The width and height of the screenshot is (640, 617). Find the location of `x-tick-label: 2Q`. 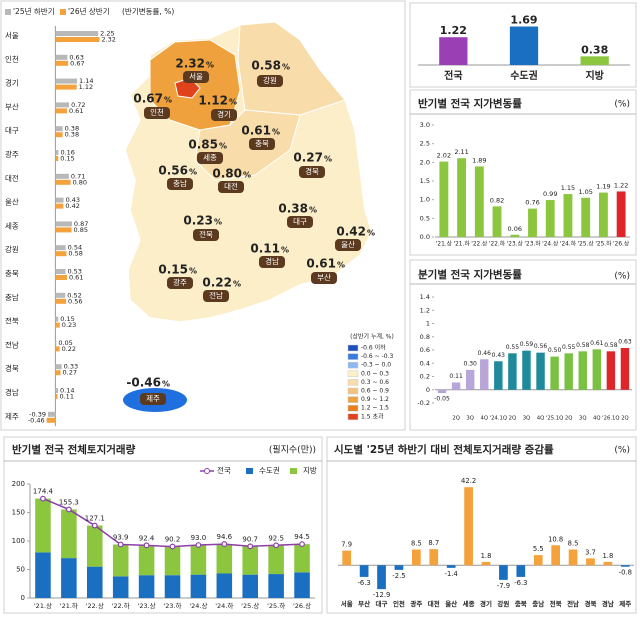

x-tick-label: 2Q is located at coordinates (456, 419).